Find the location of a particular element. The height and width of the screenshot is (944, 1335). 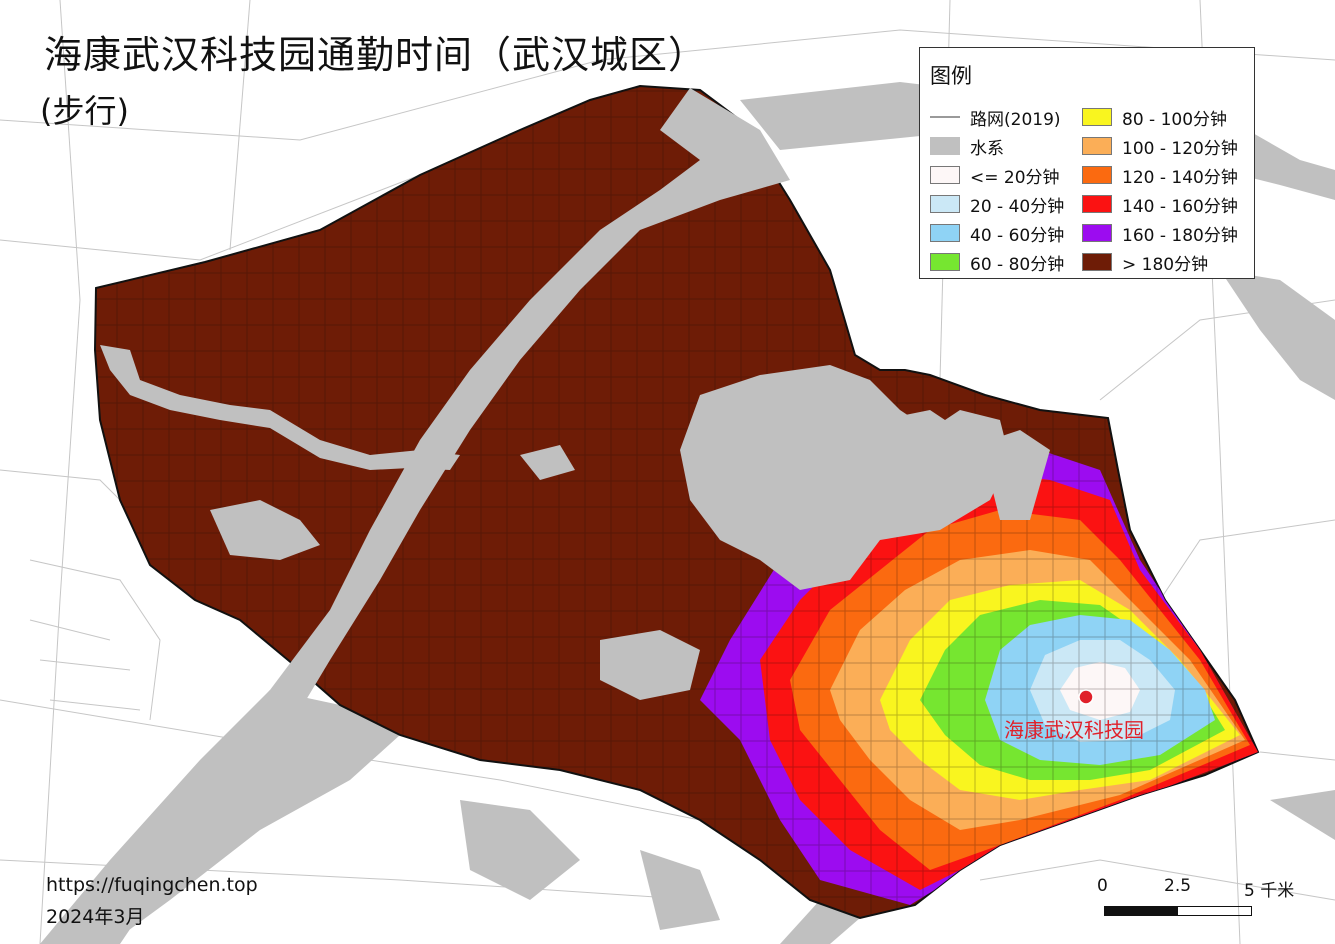

legend-item: 20 - 40分钟 is located at coordinates (997, 205).